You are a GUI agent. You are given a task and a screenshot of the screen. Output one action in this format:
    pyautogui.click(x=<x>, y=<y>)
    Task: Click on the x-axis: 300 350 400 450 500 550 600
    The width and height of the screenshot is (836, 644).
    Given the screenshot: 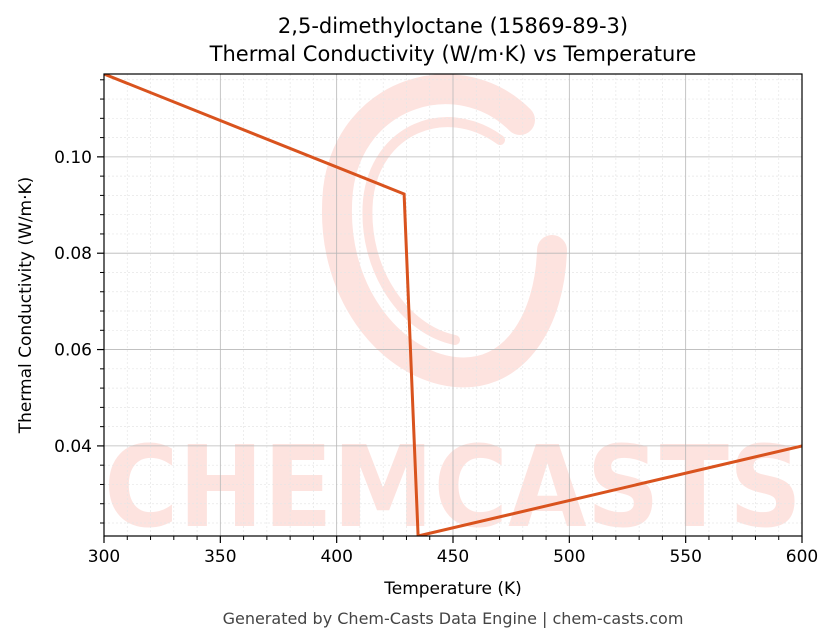 What is the action you would take?
    pyautogui.click(x=453, y=551)
    